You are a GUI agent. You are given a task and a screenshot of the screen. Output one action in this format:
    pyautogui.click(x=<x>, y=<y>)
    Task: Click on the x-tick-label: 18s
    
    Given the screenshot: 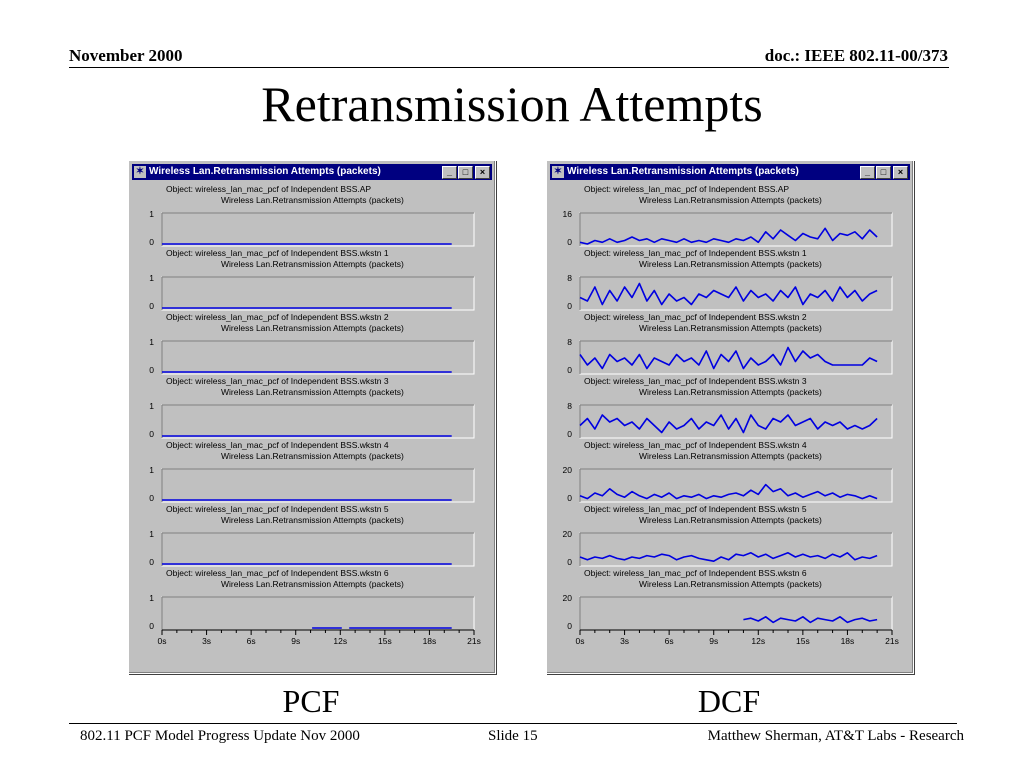 What is the action you would take?
    pyautogui.click(x=848, y=641)
    